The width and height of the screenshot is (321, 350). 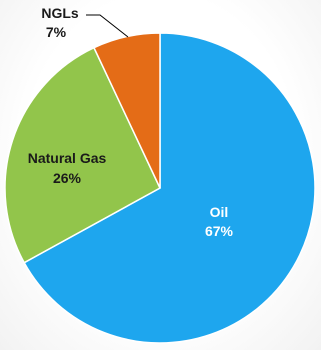 I want to click on slice-value-natural-gas: 26%, so click(x=67, y=178).